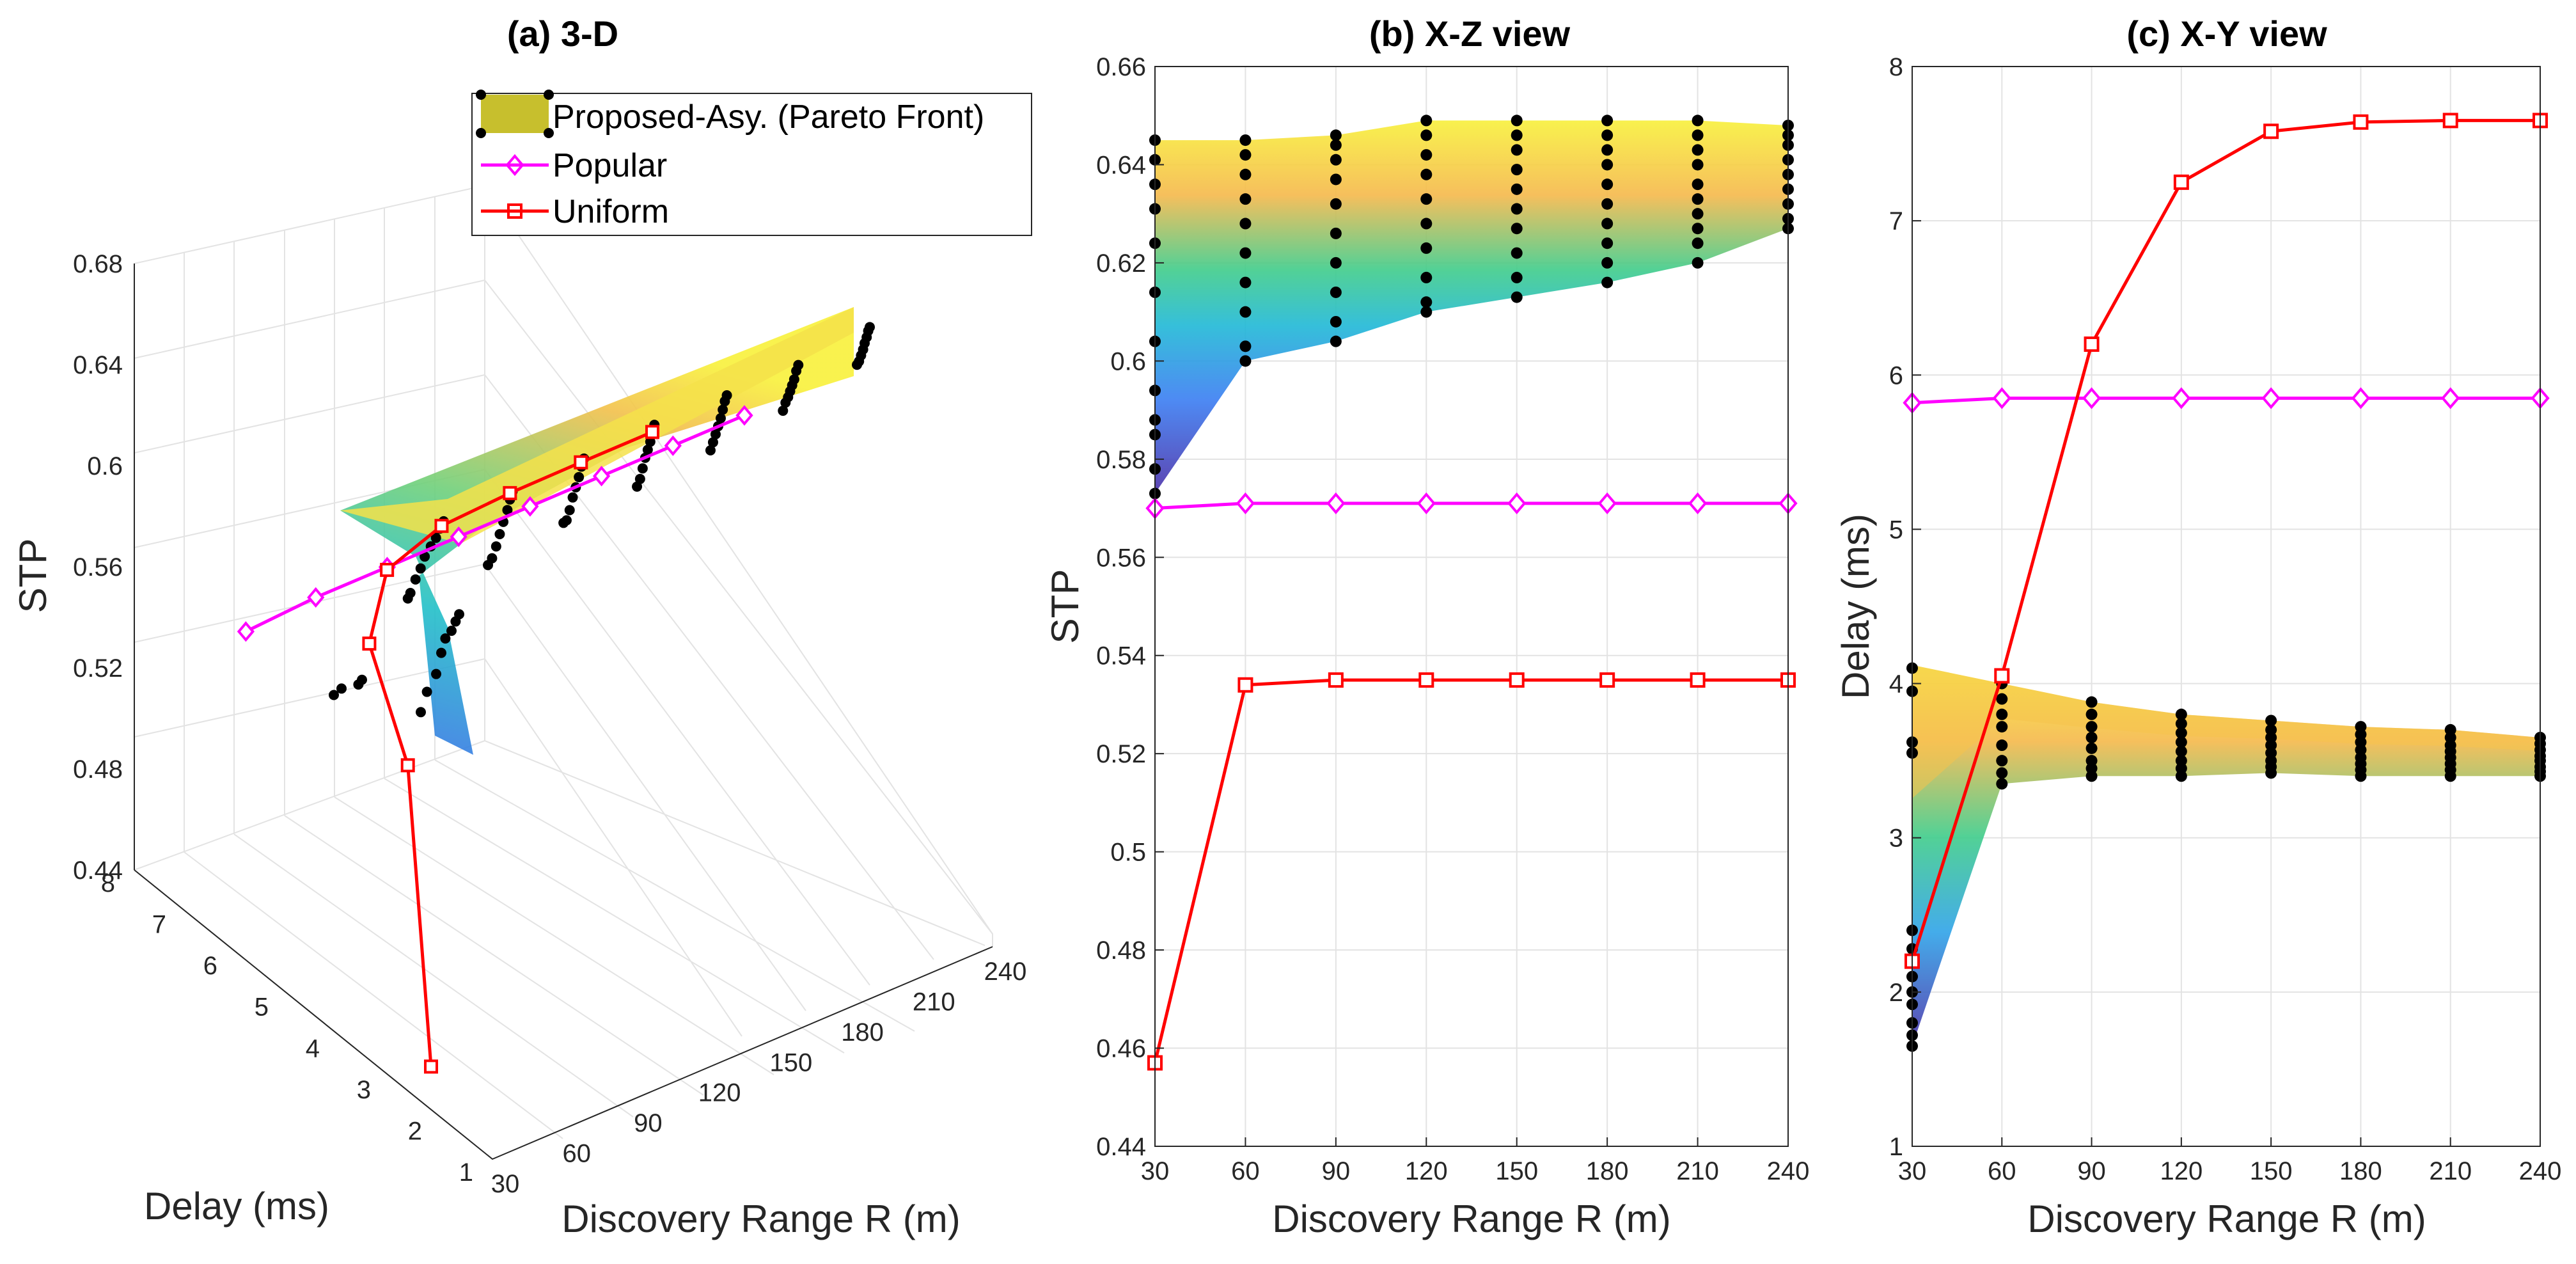 The width and height of the screenshot is (2576, 1264). What do you see at coordinates (611, 211) in the screenshot?
I see `legend-uniform-label: Uniform` at bounding box center [611, 211].